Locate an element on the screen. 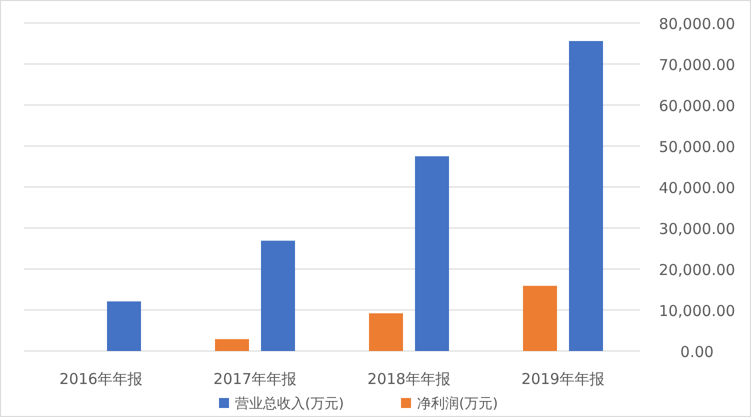 The width and height of the screenshot is (751, 417). legend-label: 营业总收入(万元) is located at coordinates (289, 404).